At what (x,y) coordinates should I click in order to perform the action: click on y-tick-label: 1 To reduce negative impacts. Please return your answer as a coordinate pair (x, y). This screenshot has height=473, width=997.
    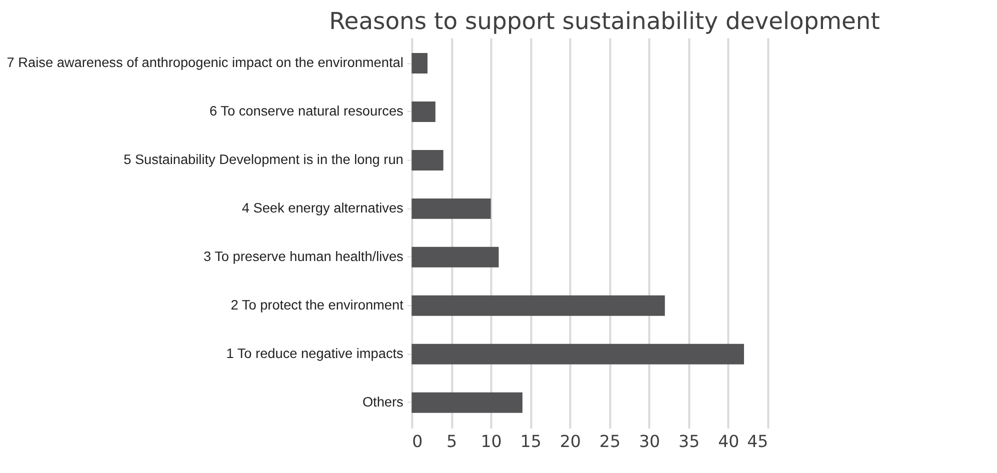
    Looking at the image, I should click on (315, 354).